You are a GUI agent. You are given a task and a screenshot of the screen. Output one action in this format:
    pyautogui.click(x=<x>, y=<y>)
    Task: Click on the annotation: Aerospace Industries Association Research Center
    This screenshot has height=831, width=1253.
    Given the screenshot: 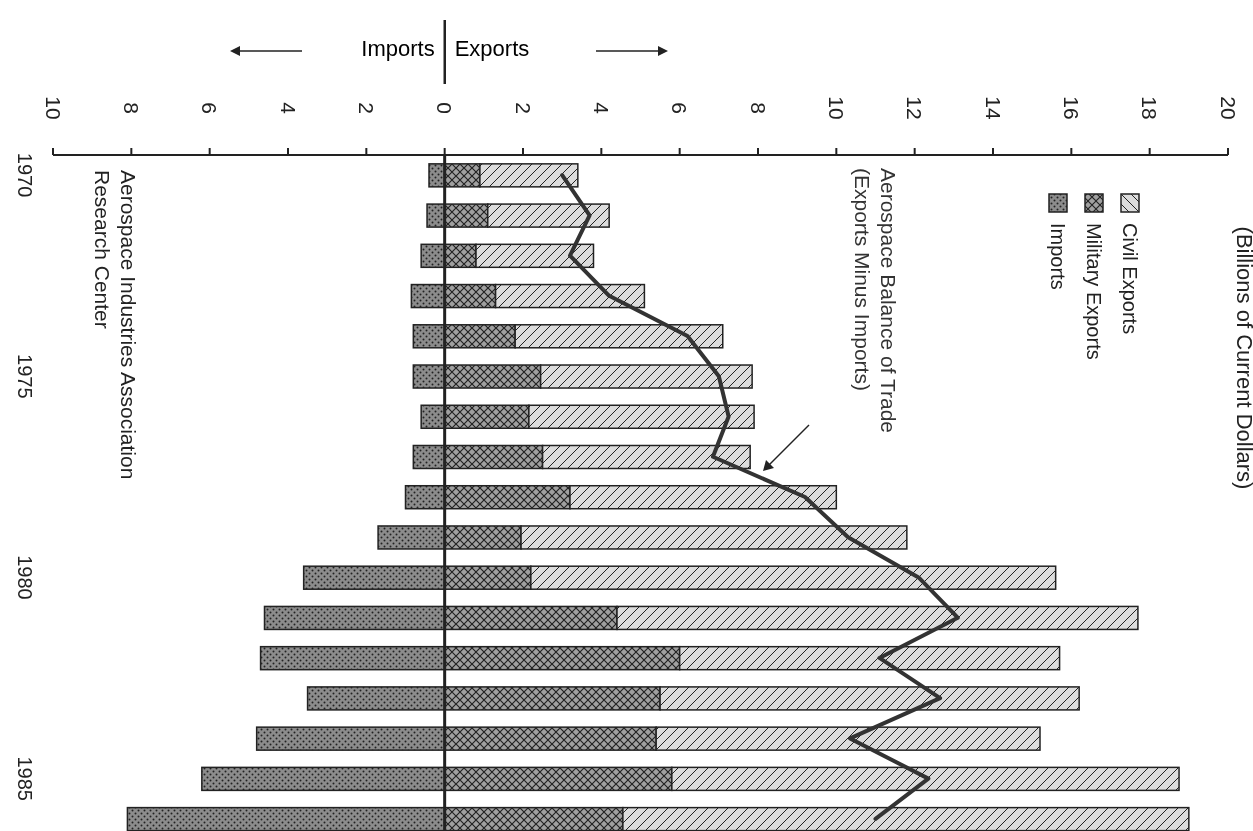 What is the action you would take?
    pyautogui.click(x=115, y=326)
    